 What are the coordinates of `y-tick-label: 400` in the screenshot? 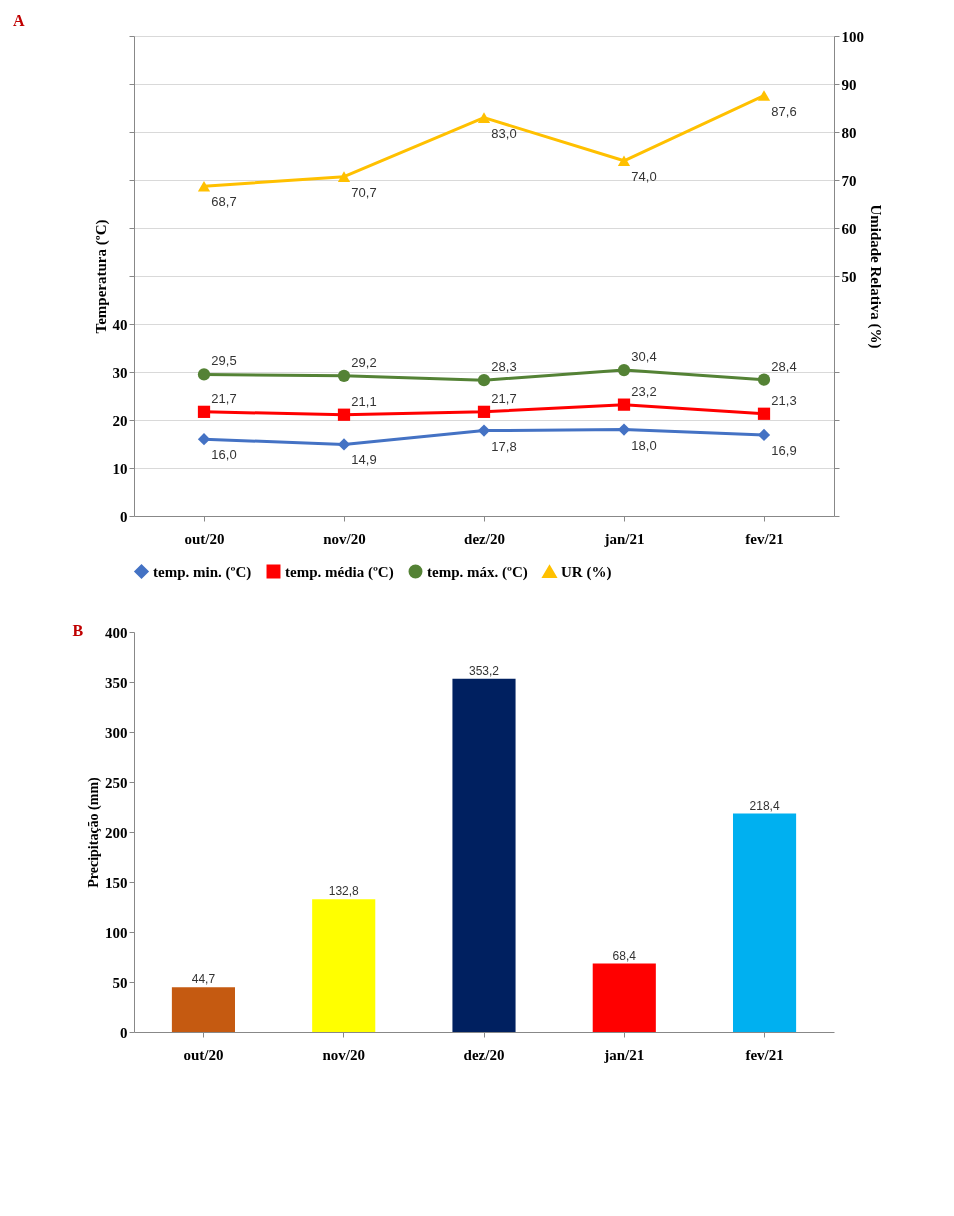 It's located at (116, 632).